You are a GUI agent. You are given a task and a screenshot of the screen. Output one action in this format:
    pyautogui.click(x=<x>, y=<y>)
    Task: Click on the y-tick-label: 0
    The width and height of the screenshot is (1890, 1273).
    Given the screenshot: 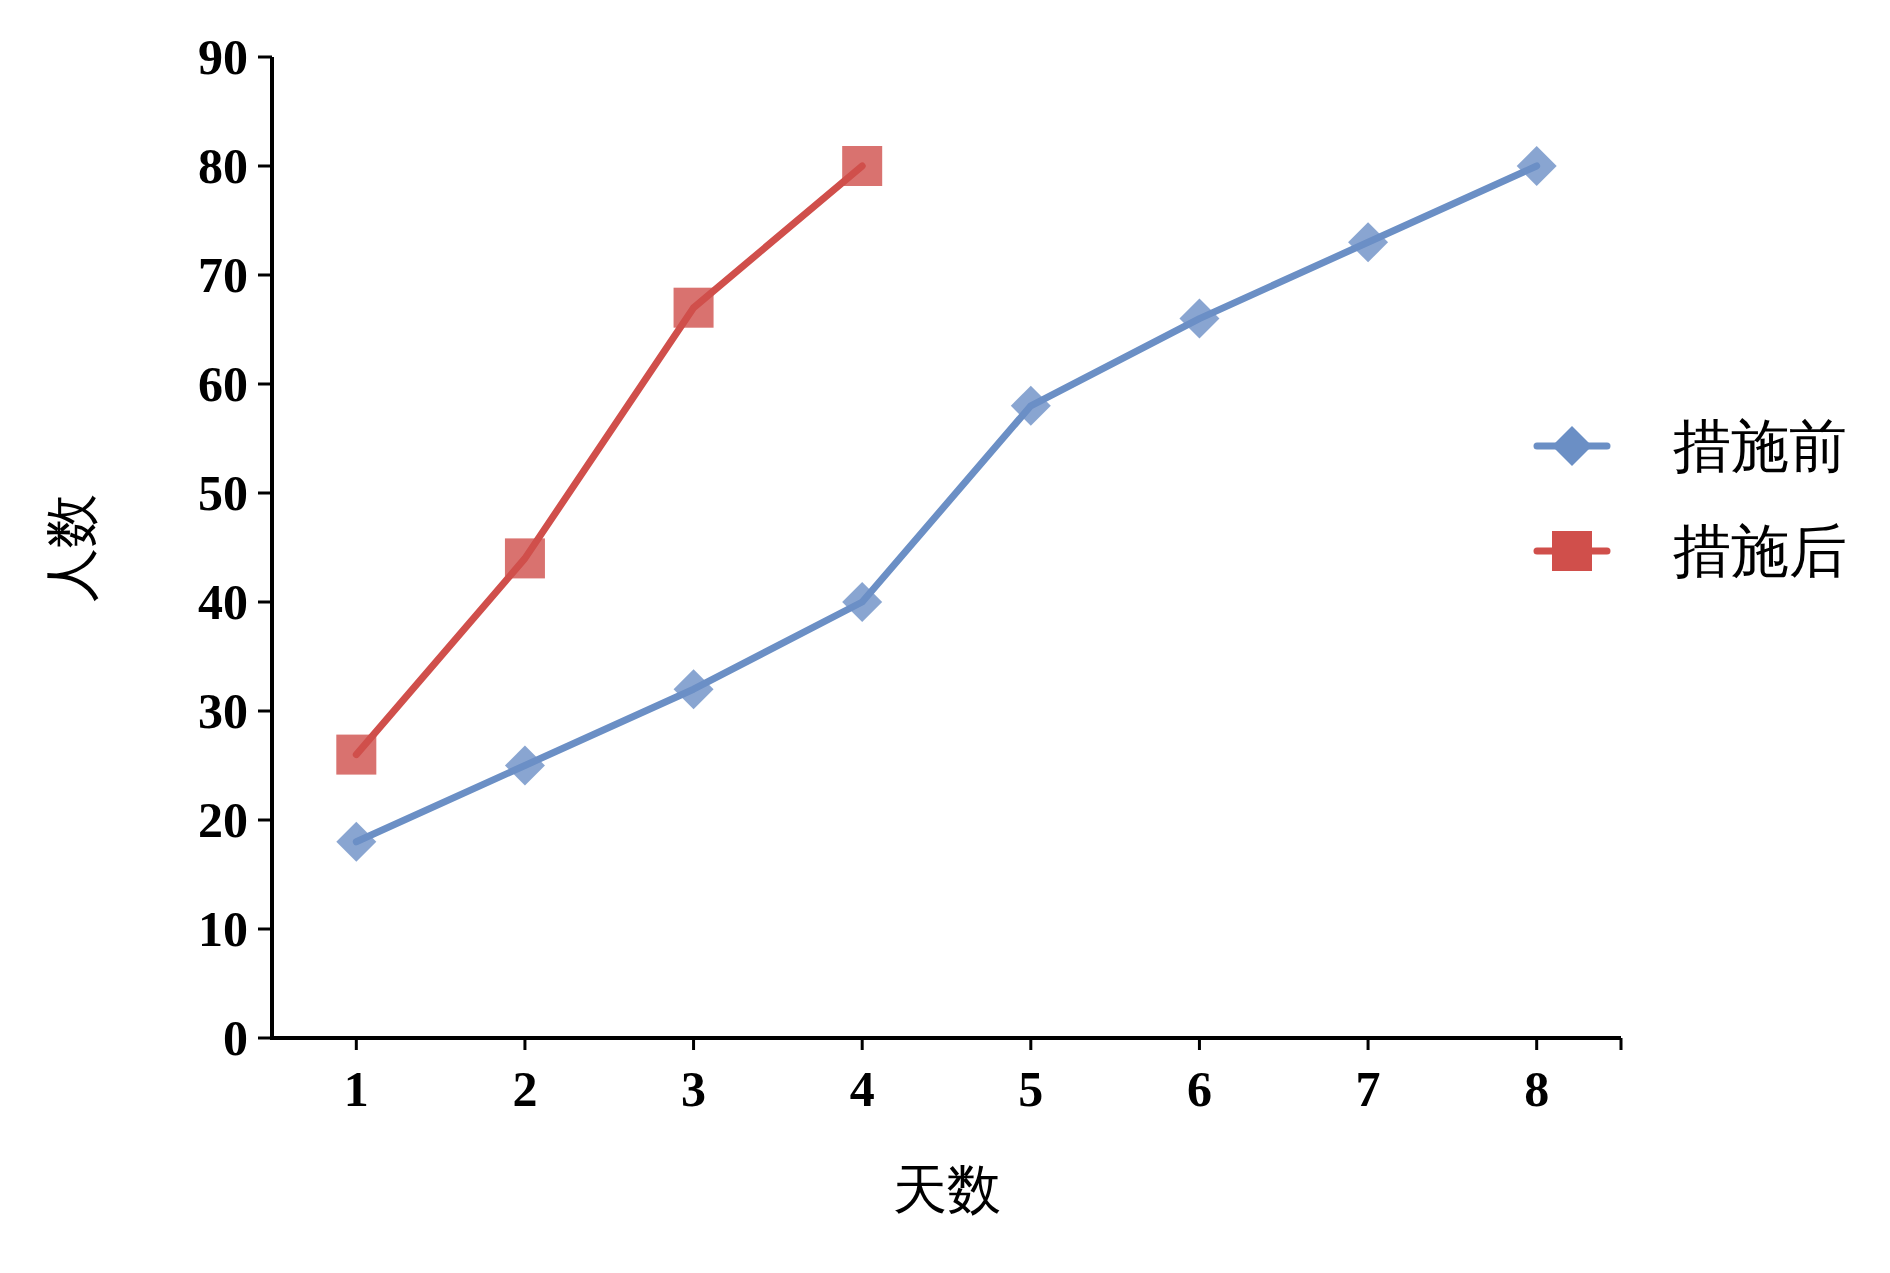 What is the action you would take?
    pyautogui.click(x=235, y=1038)
    